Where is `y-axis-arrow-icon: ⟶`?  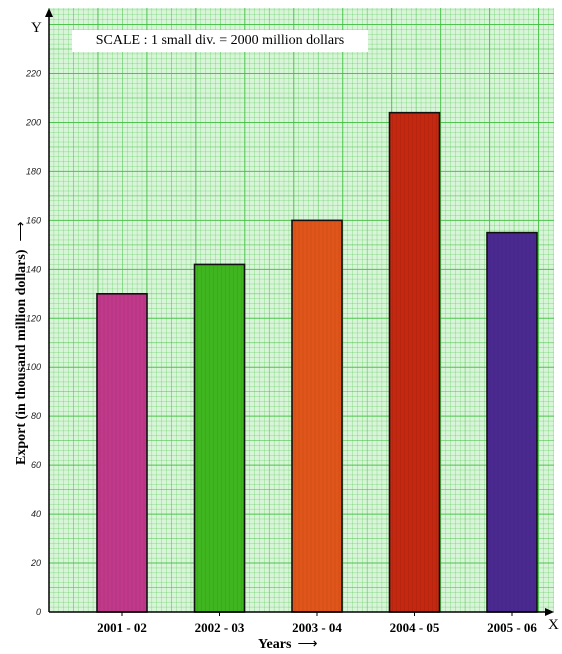
y-axis-arrow-icon: ⟶ is located at coordinates (21, 231).